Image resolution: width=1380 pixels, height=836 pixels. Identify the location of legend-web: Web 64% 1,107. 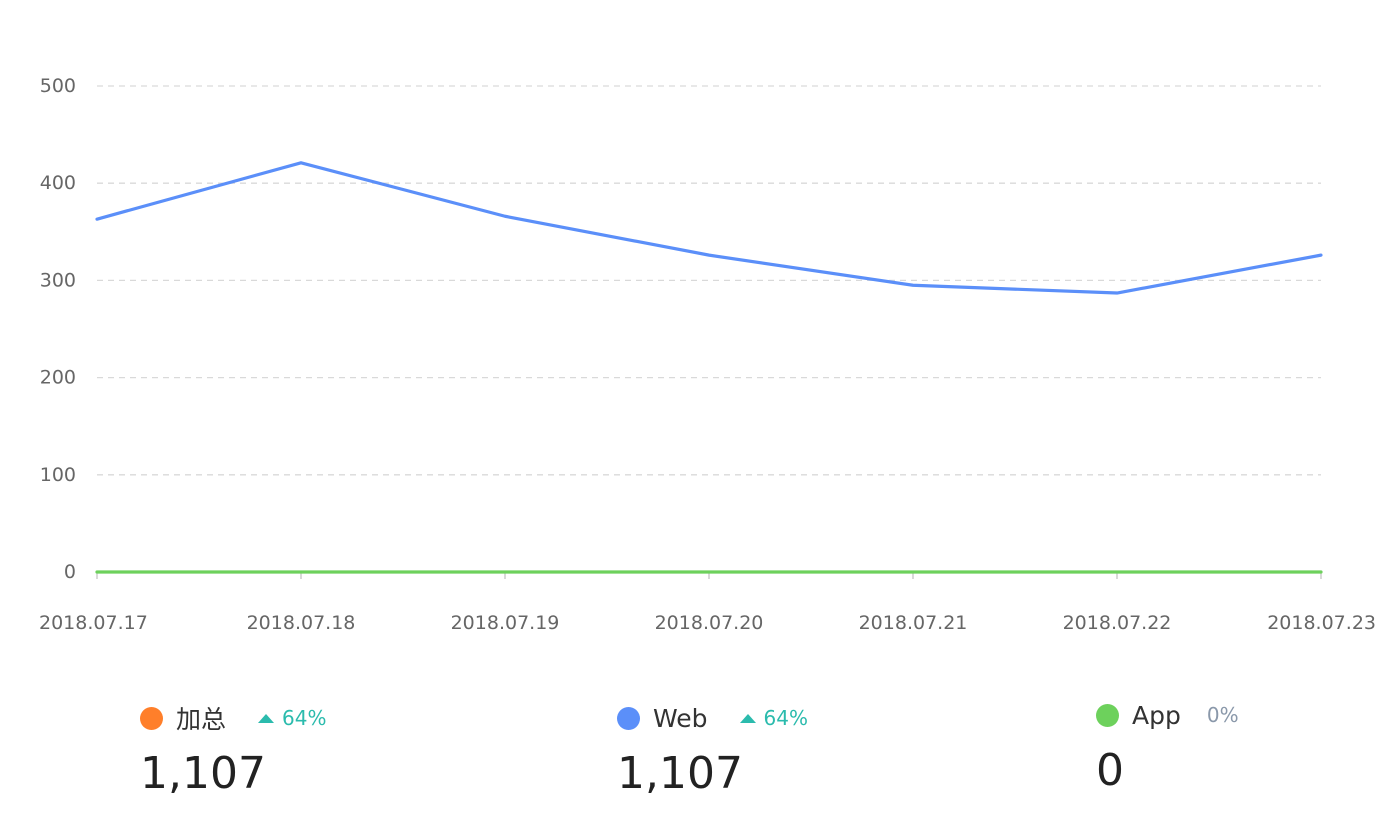
(712, 755).